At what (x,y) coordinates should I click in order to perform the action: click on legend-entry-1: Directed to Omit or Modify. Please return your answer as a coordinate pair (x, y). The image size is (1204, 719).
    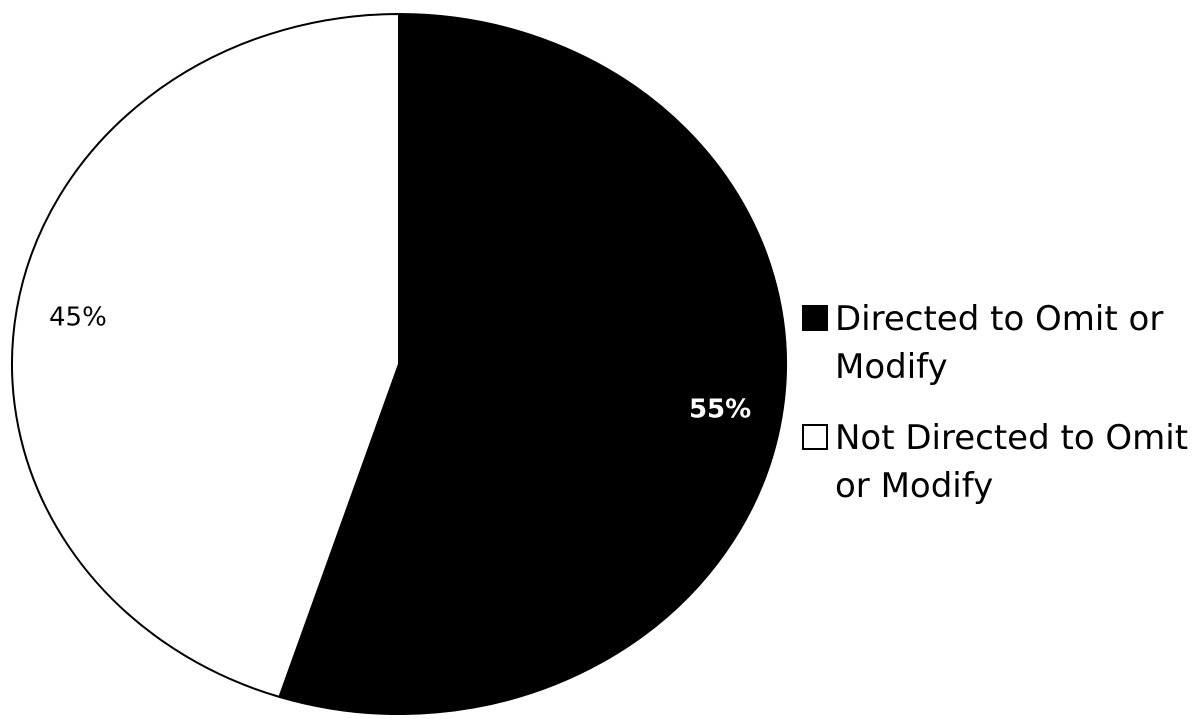
    Looking at the image, I should click on (982, 343).